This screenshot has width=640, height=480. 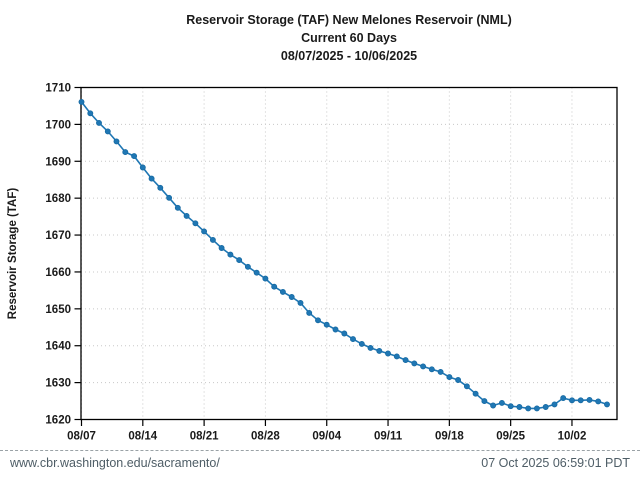 What do you see at coordinates (326, 437) in the screenshot?
I see `x-tick-label: 09/04` at bounding box center [326, 437].